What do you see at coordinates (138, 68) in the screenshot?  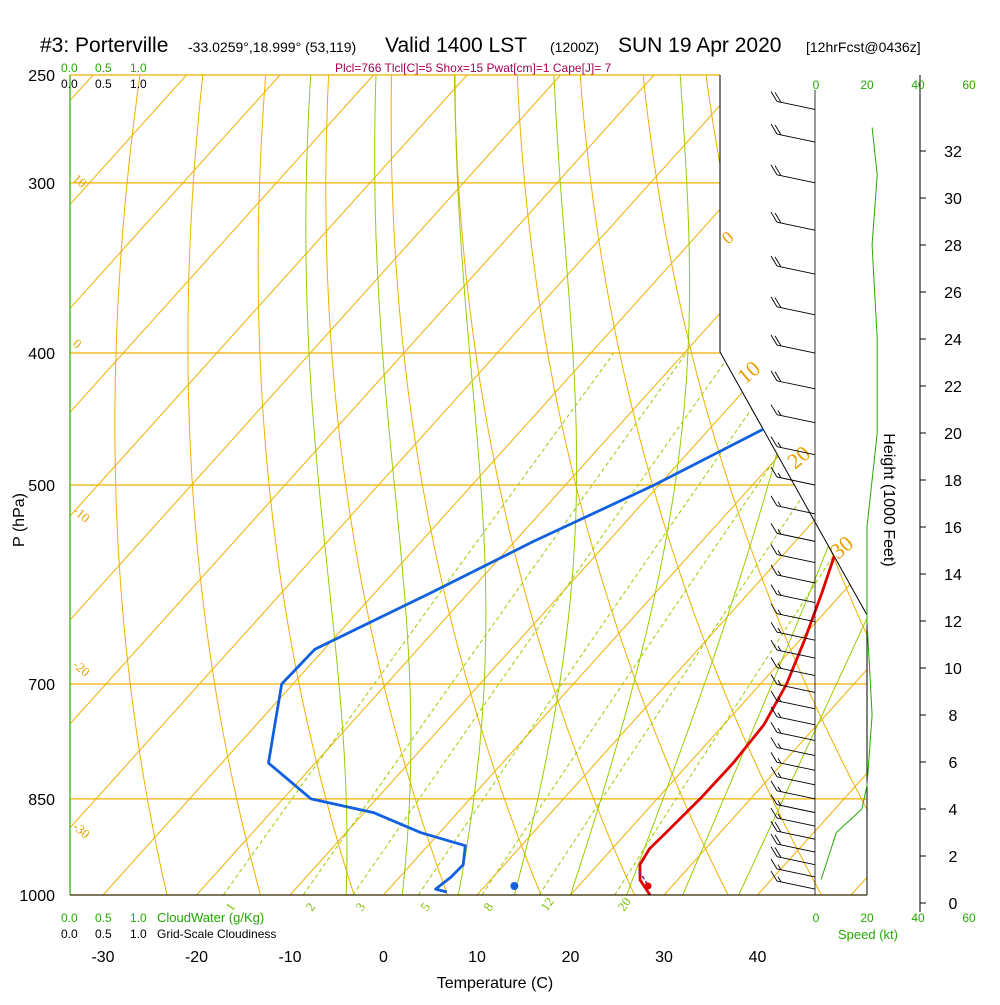 I see `cloudwater-tick-top-2: 1.0` at bounding box center [138, 68].